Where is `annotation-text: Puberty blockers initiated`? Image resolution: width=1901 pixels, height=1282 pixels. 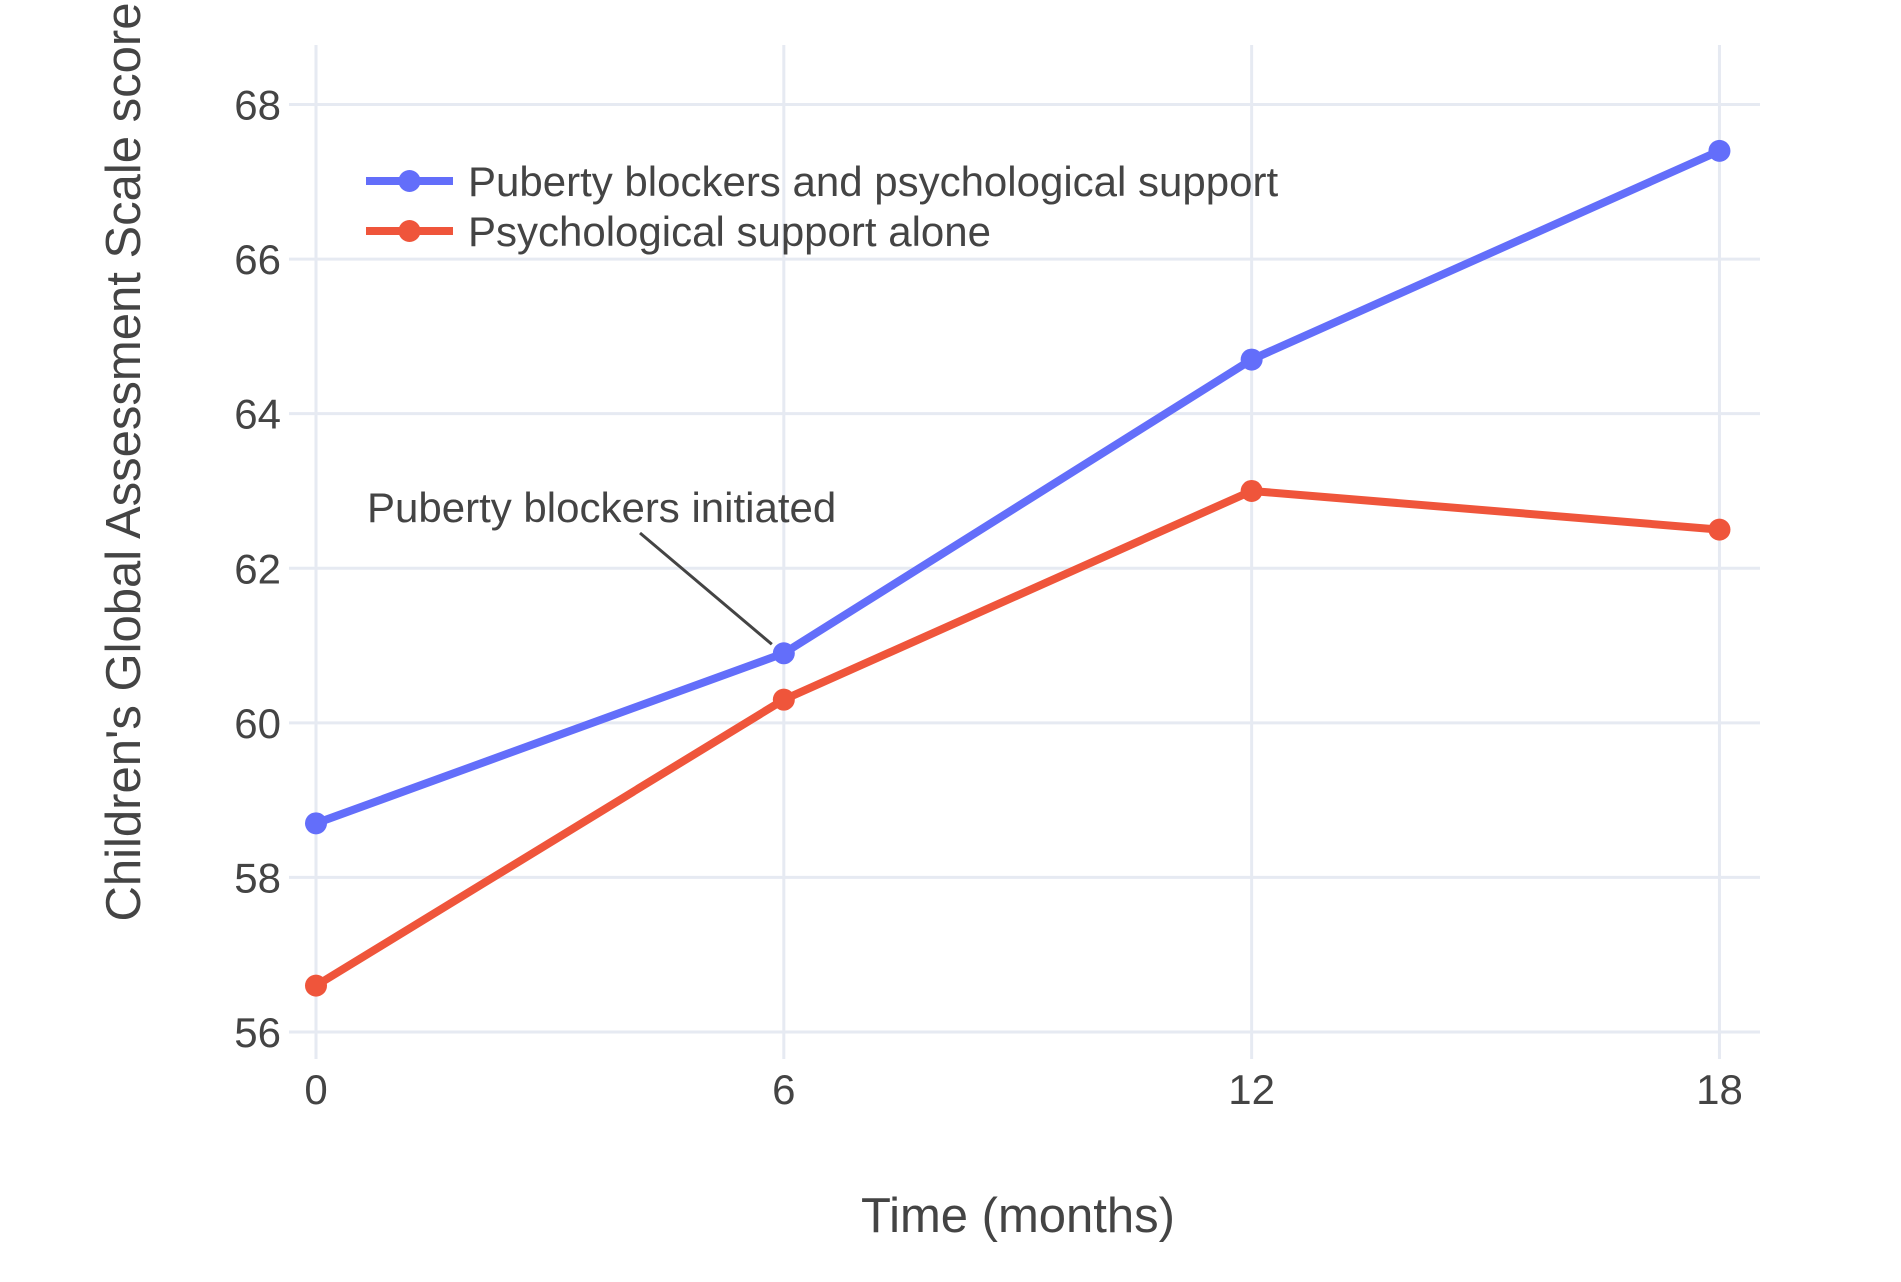 annotation-text: Puberty blockers initiated is located at coordinates (601, 507).